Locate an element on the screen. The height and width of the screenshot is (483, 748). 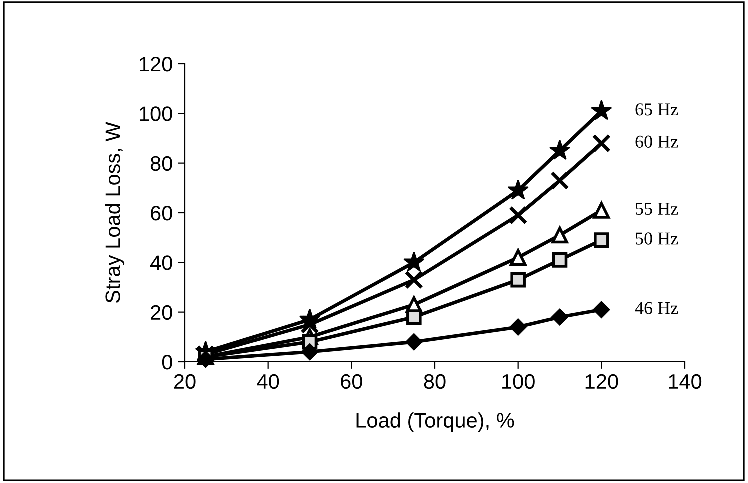
y-tick-label: 20 is located at coordinates (161, 312).